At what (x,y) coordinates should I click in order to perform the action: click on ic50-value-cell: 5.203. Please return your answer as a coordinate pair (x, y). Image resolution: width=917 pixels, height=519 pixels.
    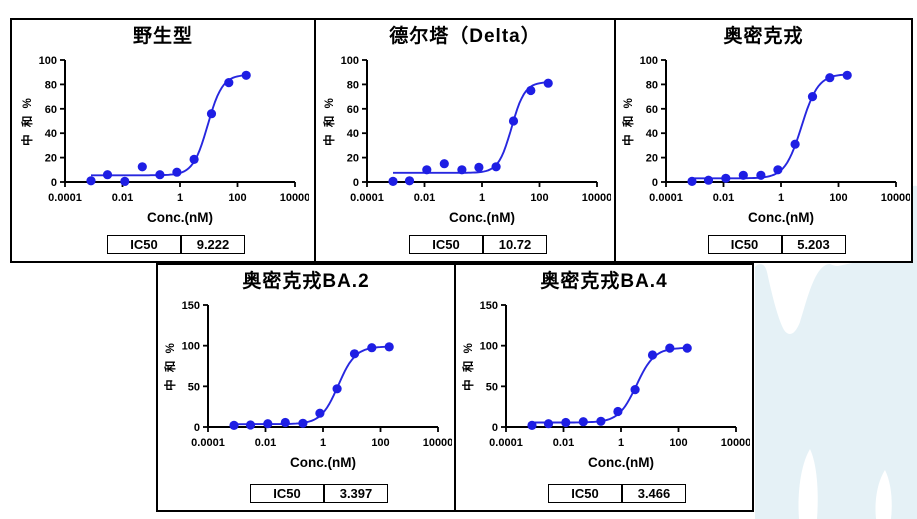
    Looking at the image, I should click on (813, 244).